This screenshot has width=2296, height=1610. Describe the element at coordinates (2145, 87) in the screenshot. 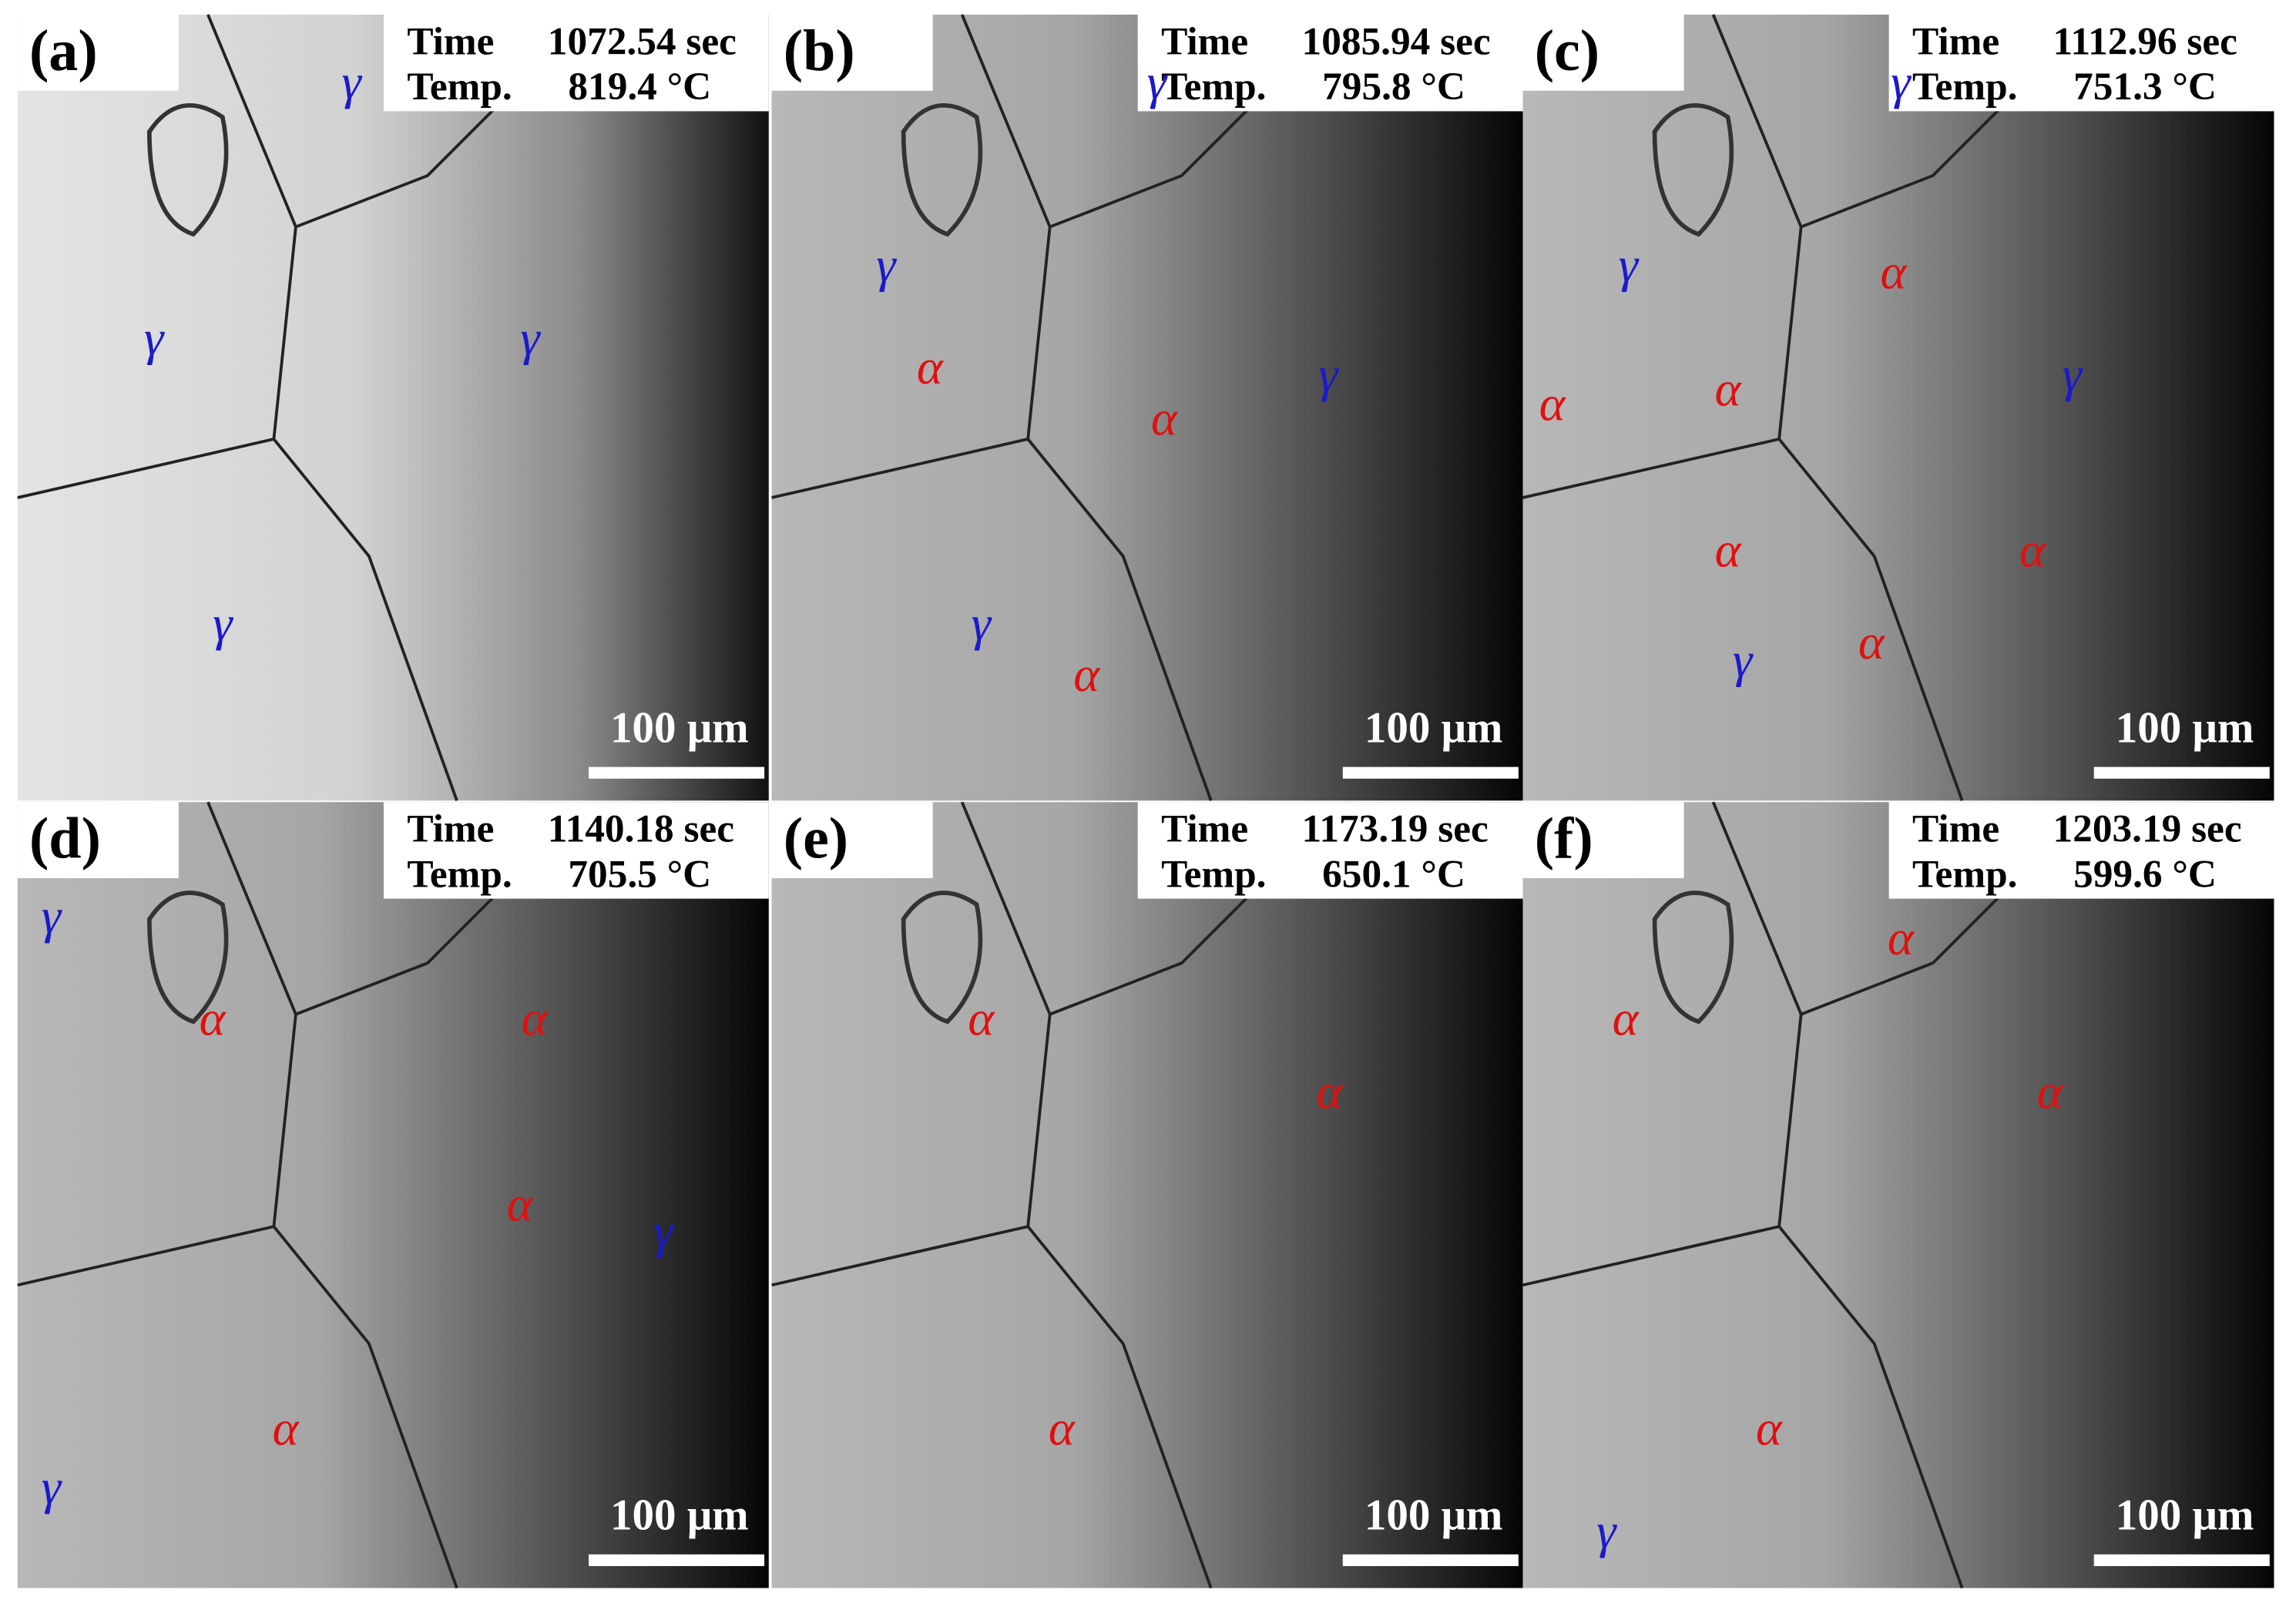

I see `temp-value: 751.3 °C` at that location.